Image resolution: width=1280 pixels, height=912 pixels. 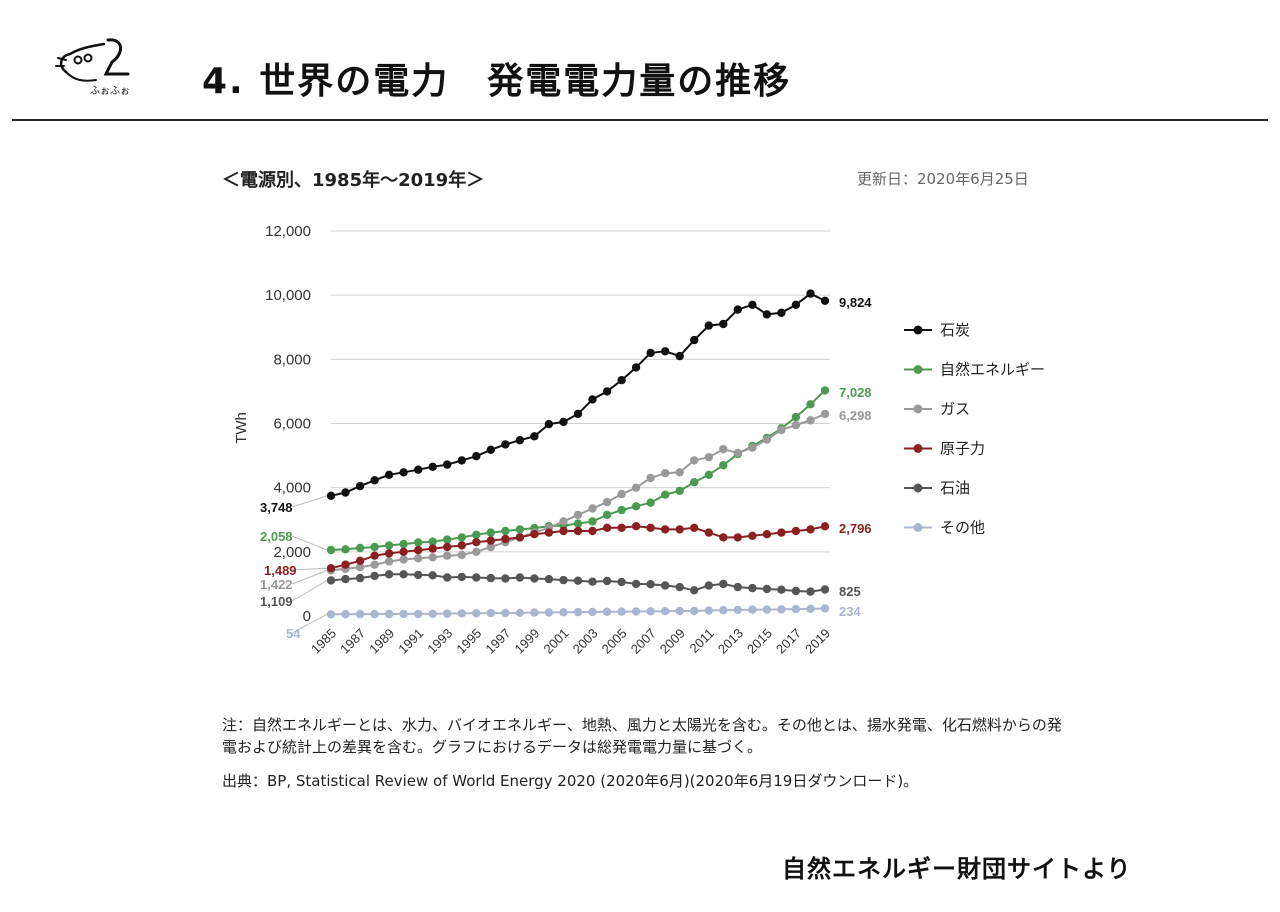 I want to click on start-value-label: 1,489, so click(x=280, y=570).